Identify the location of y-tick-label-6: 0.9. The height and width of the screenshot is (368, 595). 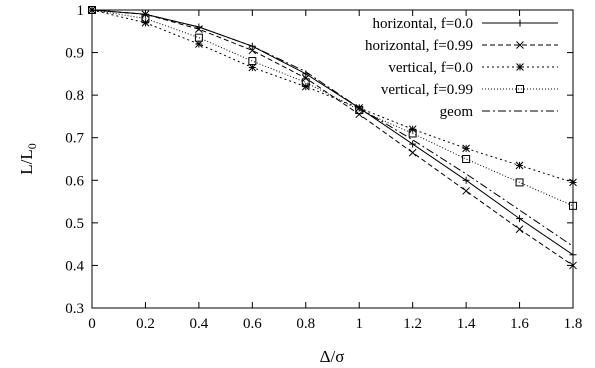
(74, 54).